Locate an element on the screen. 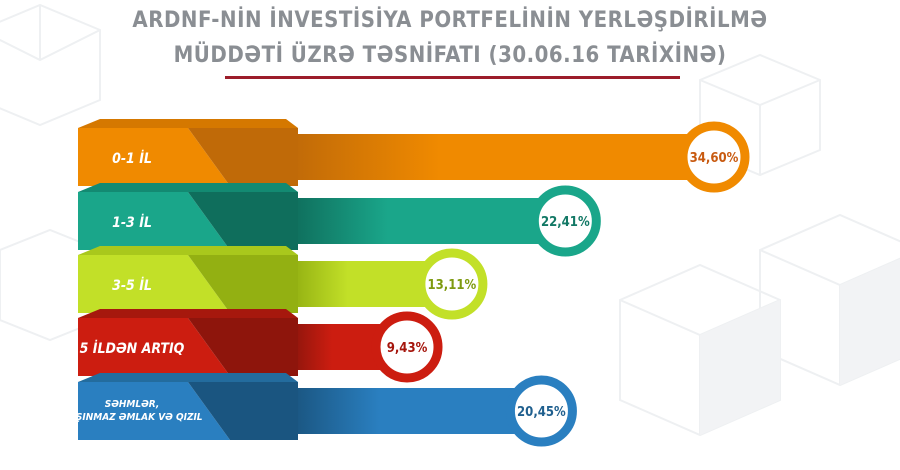 This screenshot has width=900, height=470. value-label: 34,60% is located at coordinates (714, 158).